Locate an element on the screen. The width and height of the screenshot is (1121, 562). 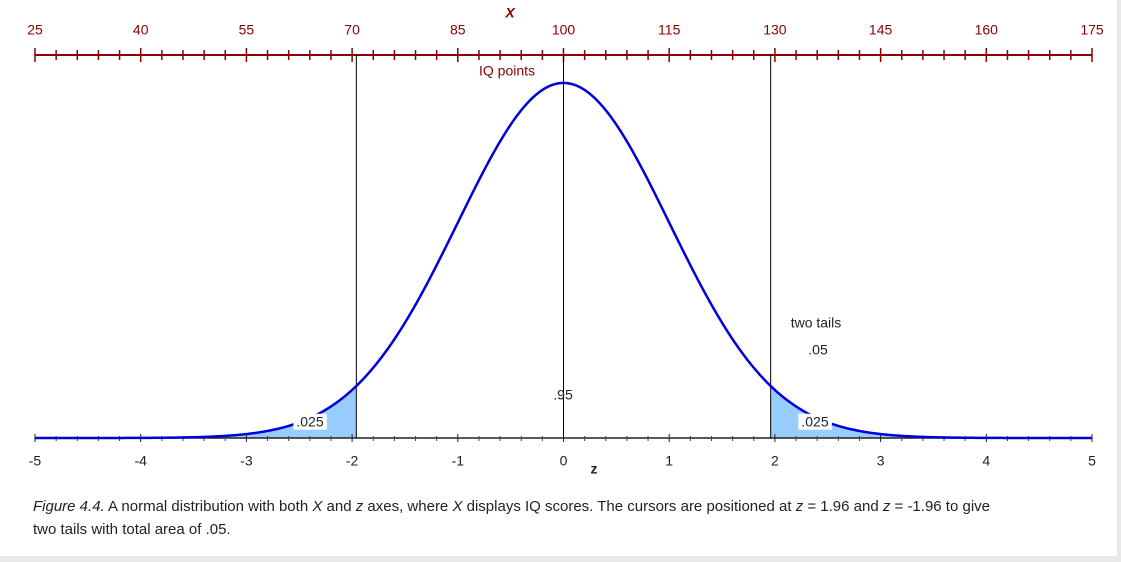
z-tick-label: 5 is located at coordinates (1092, 461).